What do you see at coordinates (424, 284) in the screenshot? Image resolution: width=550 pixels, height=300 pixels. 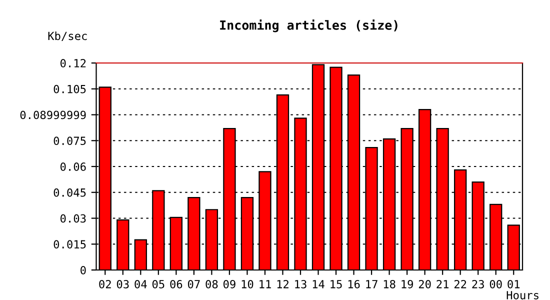 I see `x-tick-label: 20` at bounding box center [424, 284].